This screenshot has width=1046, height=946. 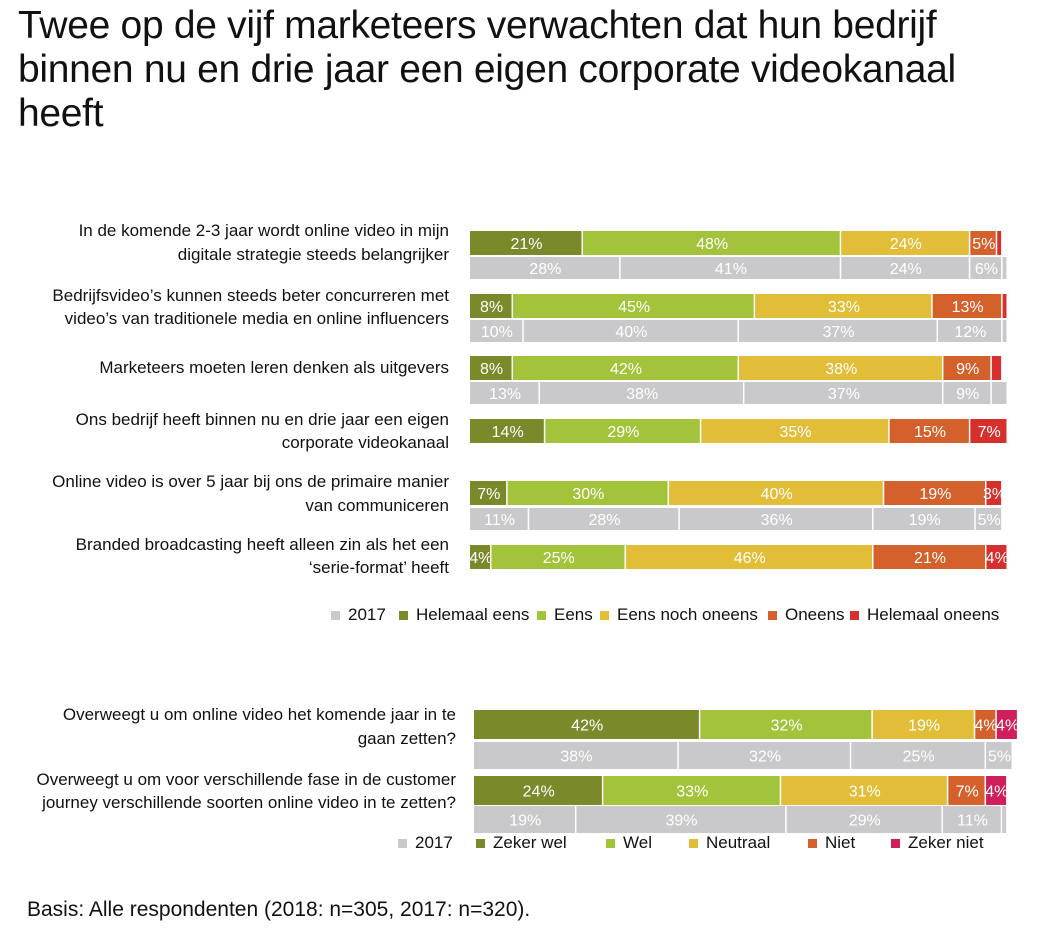 What do you see at coordinates (996, 790) in the screenshot?
I see `bar-2018-zeker-niet` at bounding box center [996, 790].